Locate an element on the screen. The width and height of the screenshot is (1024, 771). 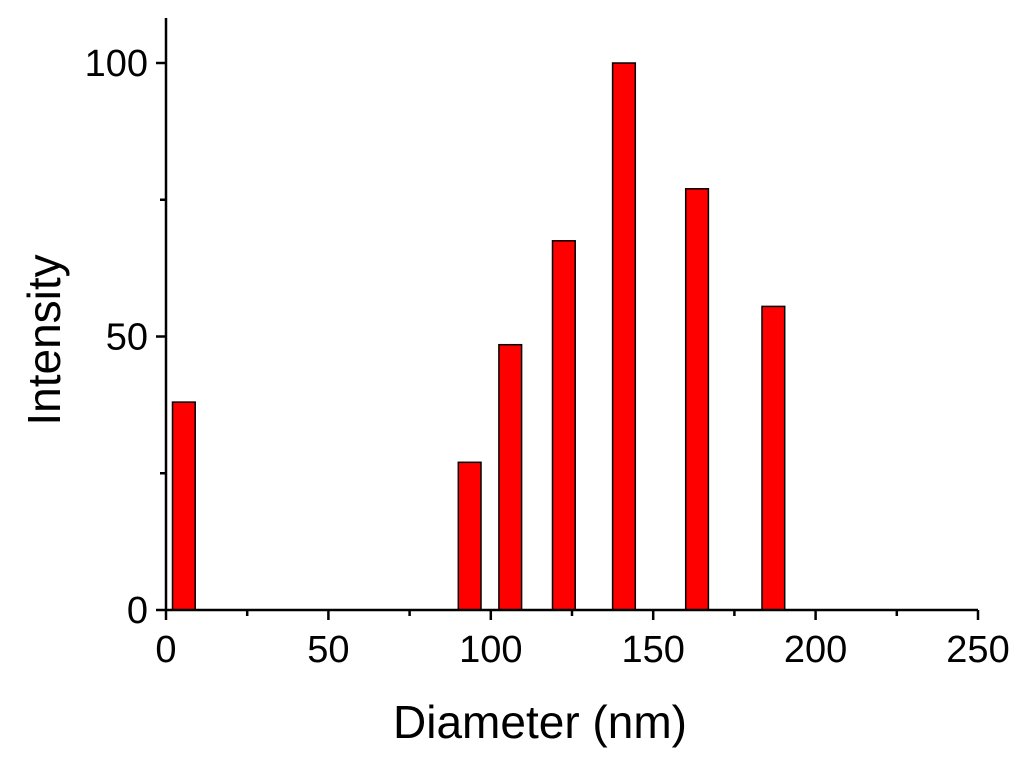
y-tick-label-50: 50 is located at coordinates (127, 338).